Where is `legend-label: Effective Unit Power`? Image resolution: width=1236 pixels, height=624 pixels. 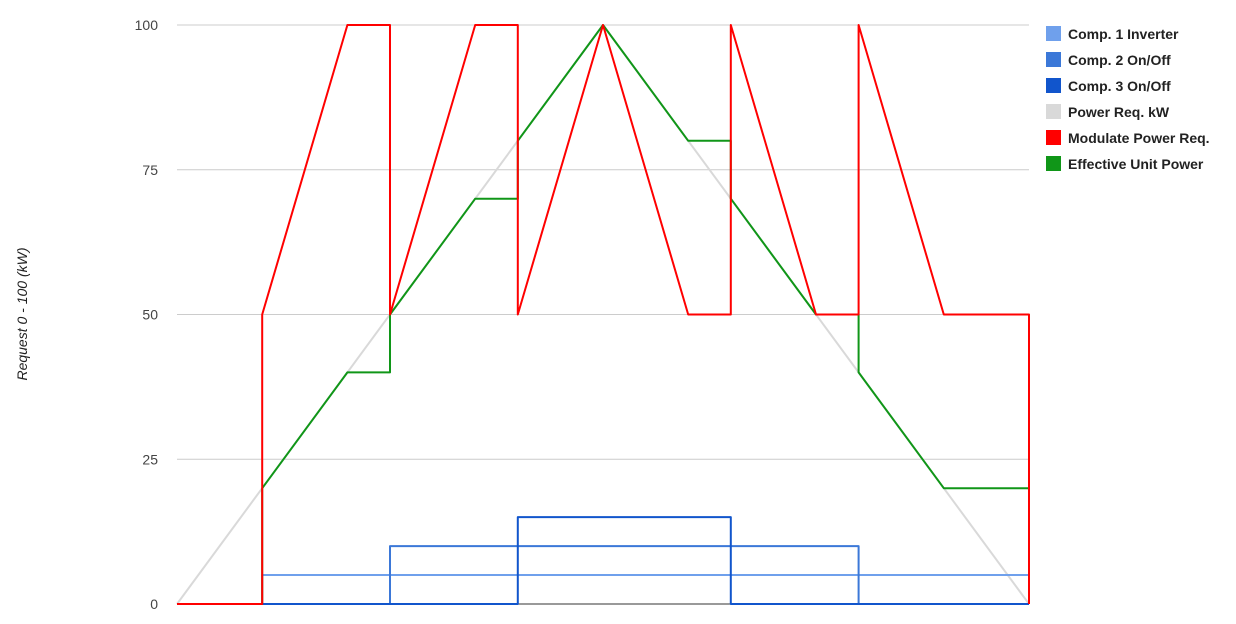
legend-label: Effective Unit Power is located at coordinates (1136, 164).